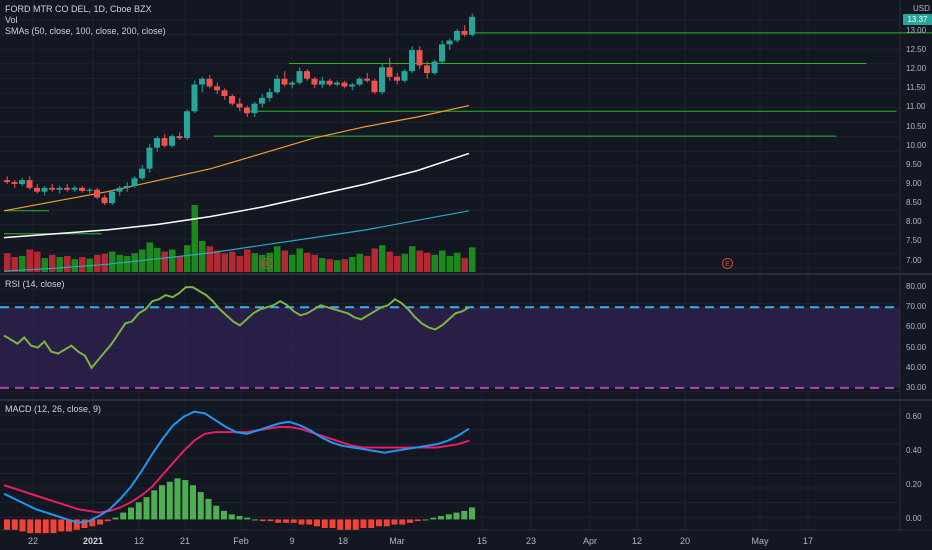 The height and width of the screenshot is (550, 932). What do you see at coordinates (916, 30) in the screenshot?
I see `price-tick-label: 13.00` at bounding box center [916, 30].